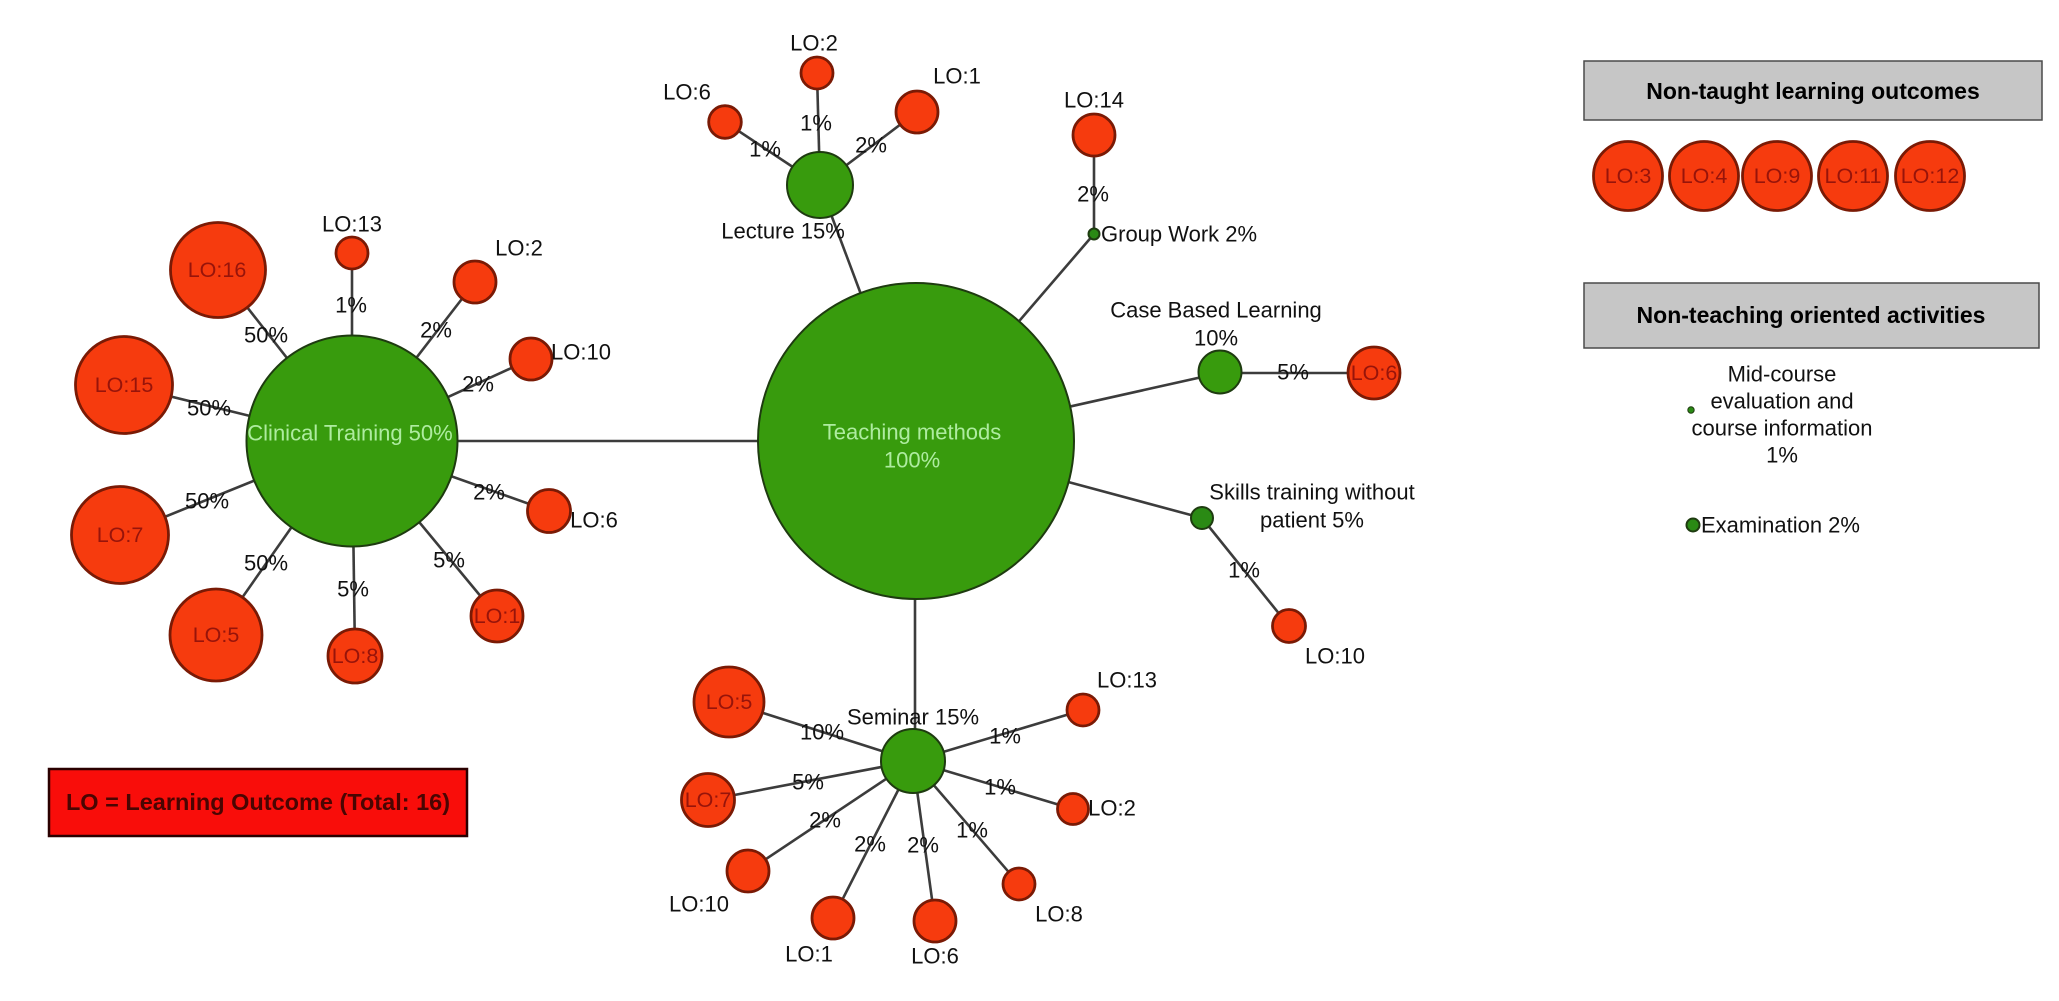  Describe the element at coordinates (1094, 100) in the screenshot. I see `svg-text: LO:14` at that location.